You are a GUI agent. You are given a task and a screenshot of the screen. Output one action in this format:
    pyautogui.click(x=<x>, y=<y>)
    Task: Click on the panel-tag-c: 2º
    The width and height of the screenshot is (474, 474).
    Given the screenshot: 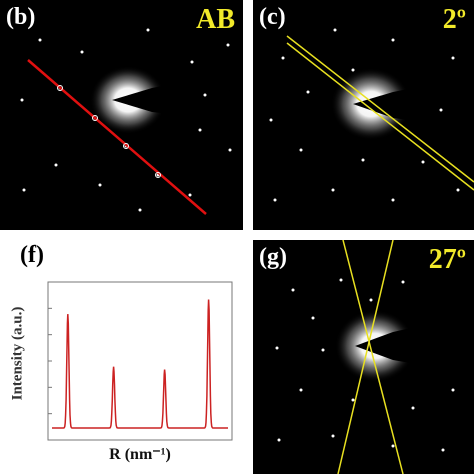 What is the action you would take?
    pyautogui.click(x=454, y=19)
    